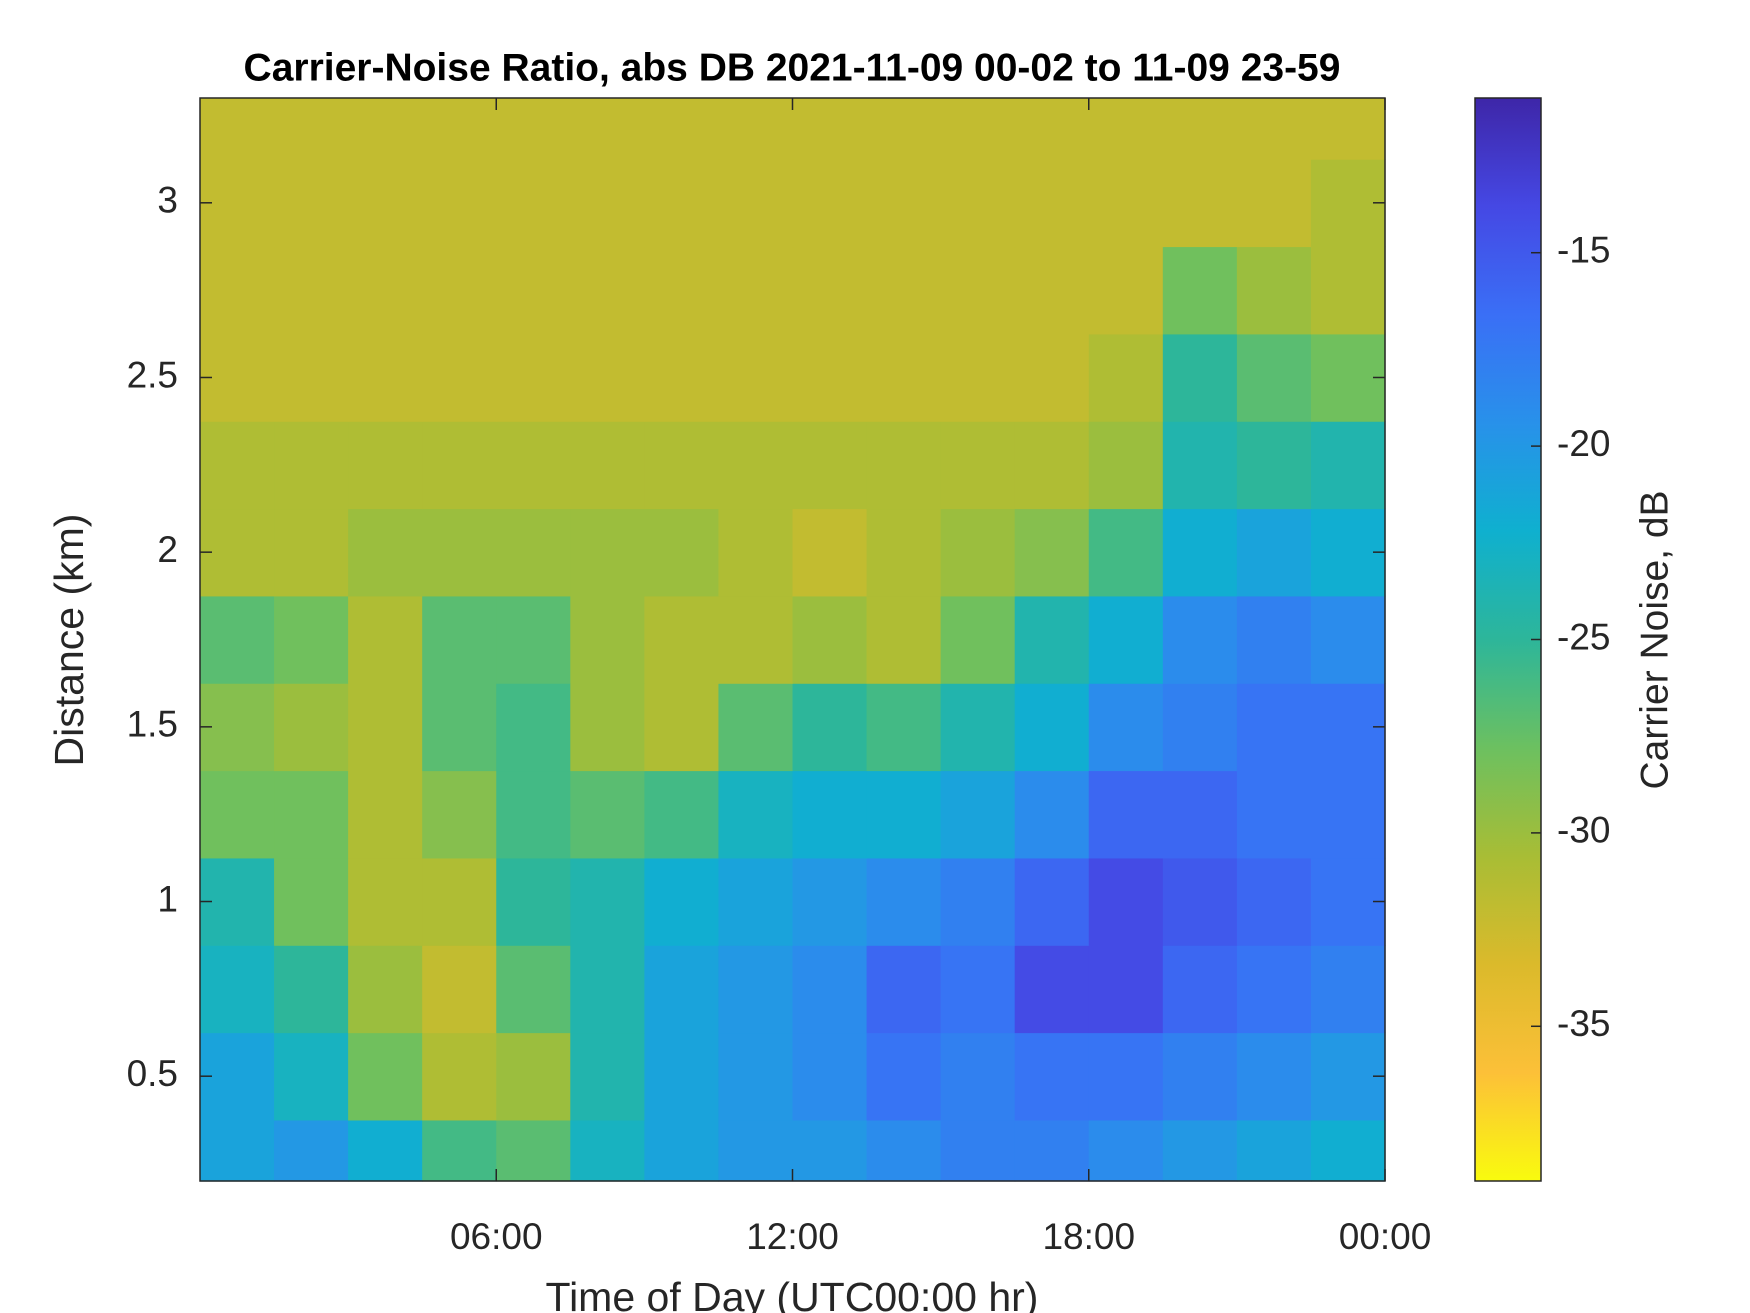 Image resolution: width=1750 pixels, height=1313 pixels. What do you see at coordinates (792, 1236) in the screenshot?
I see `x-tick-label: 12:00` at bounding box center [792, 1236].